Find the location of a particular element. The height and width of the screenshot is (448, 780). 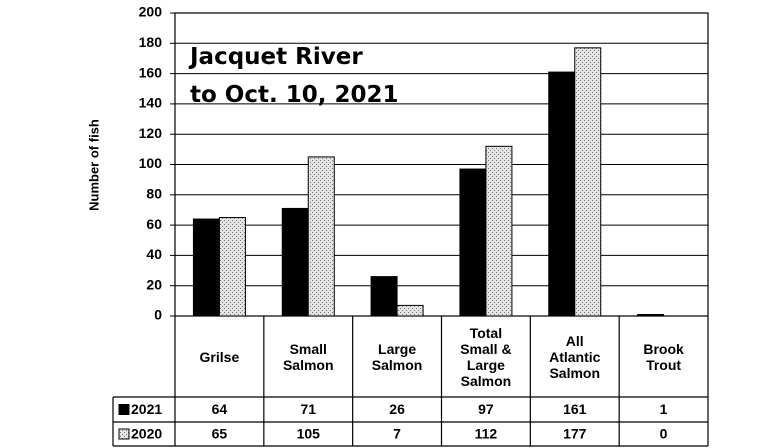

y-tick-label: 120 is located at coordinates (151, 133).